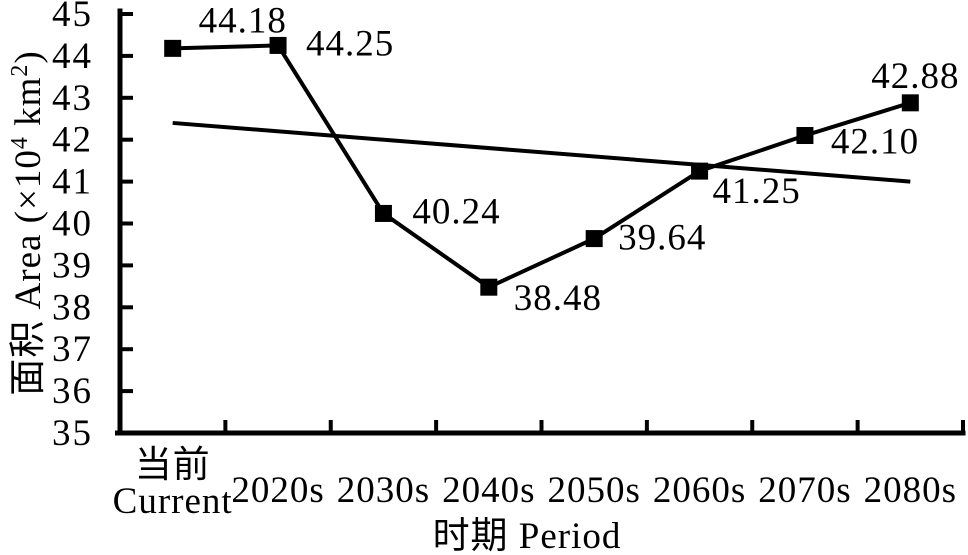 This screenshot has height=555, width=968. What do you see at coordinates (699, 490) in the screenshot?
I see `x-category-label: 2060s` at bounding box center [699, 490].